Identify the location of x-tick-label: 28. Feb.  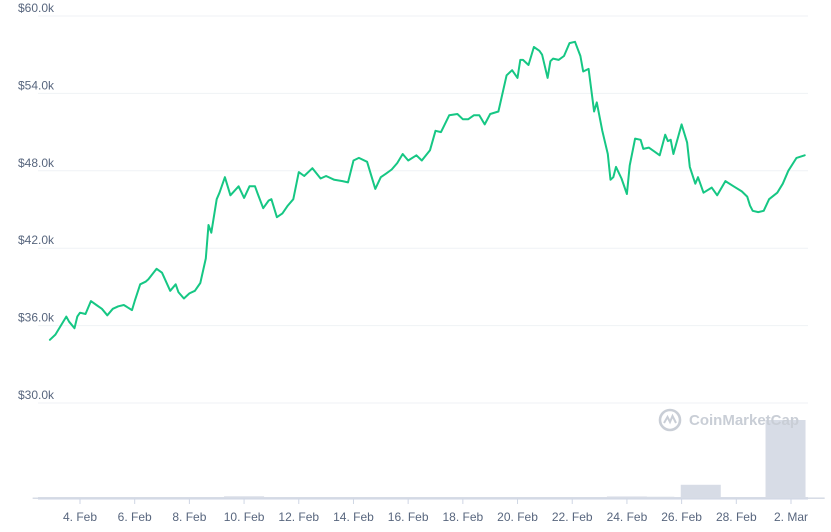
(736, 517).